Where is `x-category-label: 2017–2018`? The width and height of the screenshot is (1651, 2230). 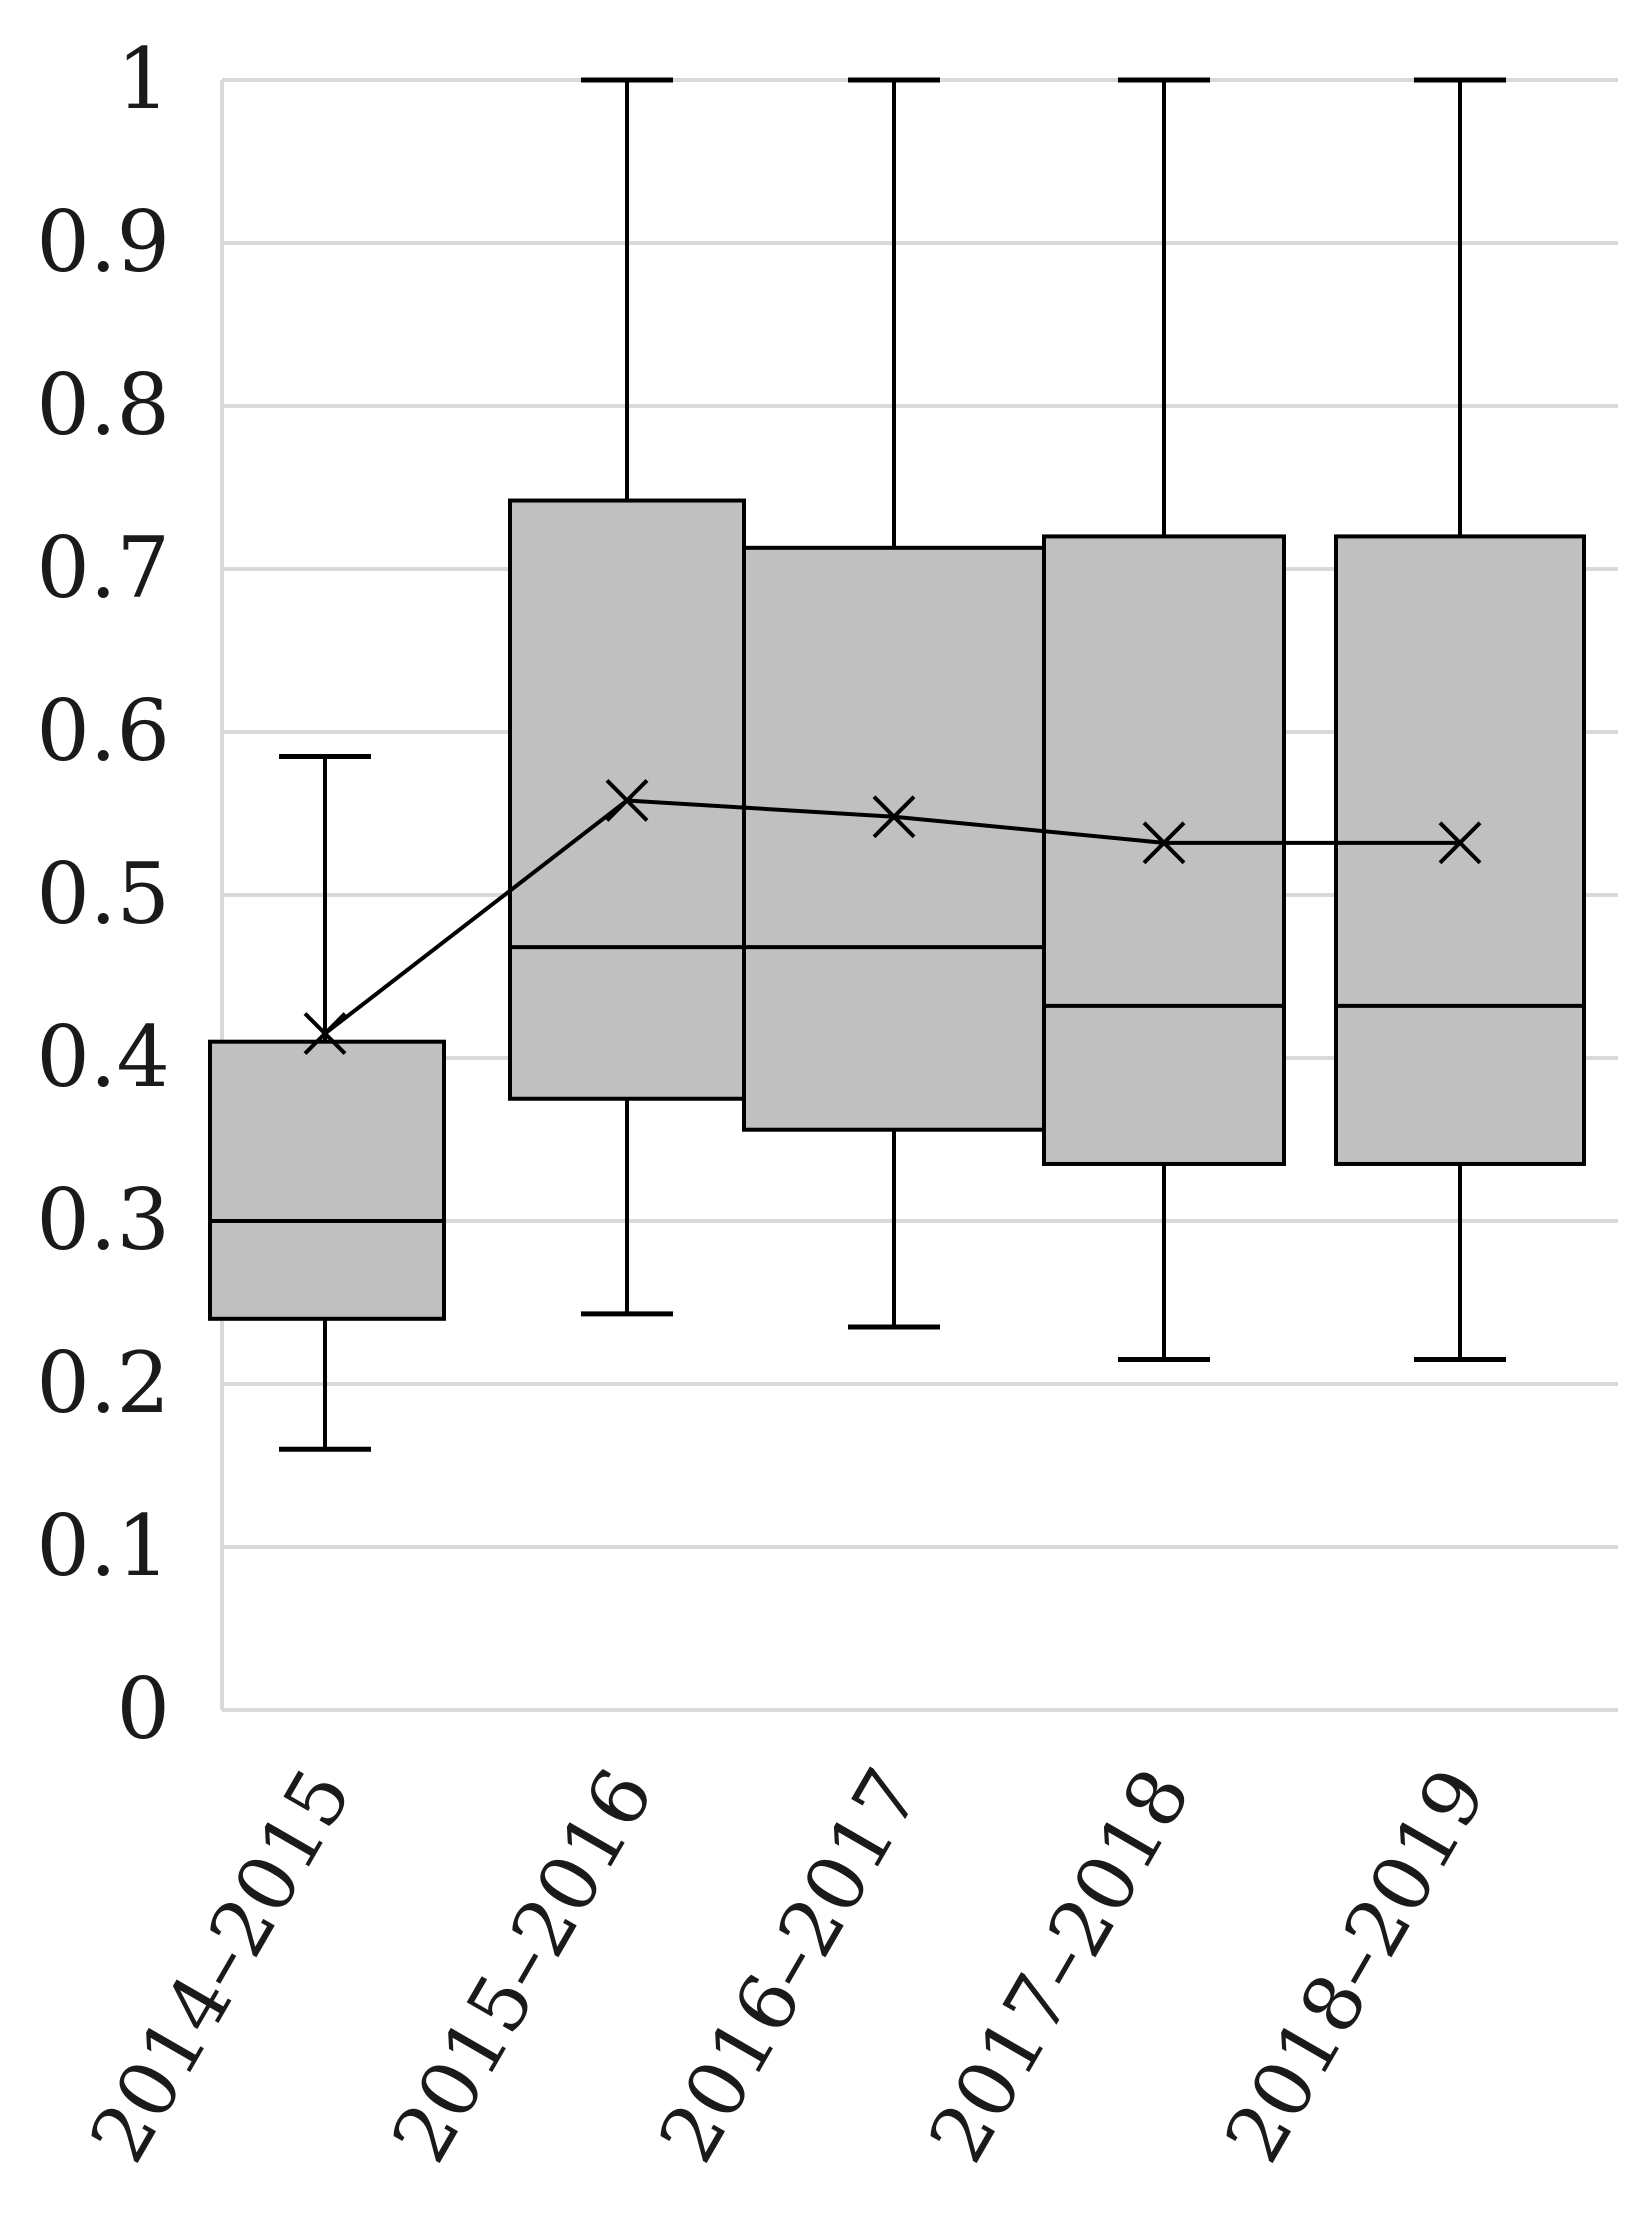 x-category-label: 2017–2018 is located at coordinates (1061, 1966).